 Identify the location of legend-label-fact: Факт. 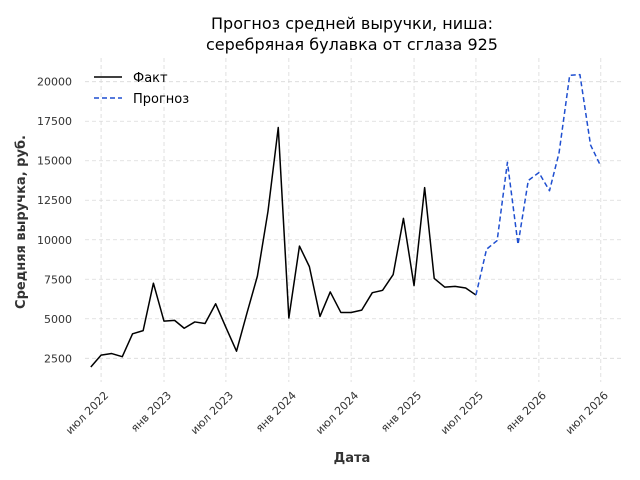
(150, 78).